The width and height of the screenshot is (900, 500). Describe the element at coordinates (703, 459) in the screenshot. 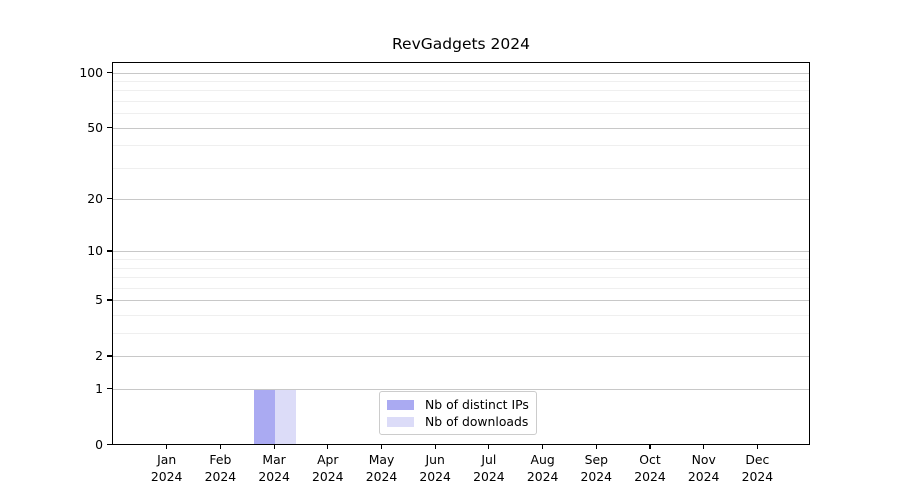

I see `x-axis-label-line: Nov` at that location.